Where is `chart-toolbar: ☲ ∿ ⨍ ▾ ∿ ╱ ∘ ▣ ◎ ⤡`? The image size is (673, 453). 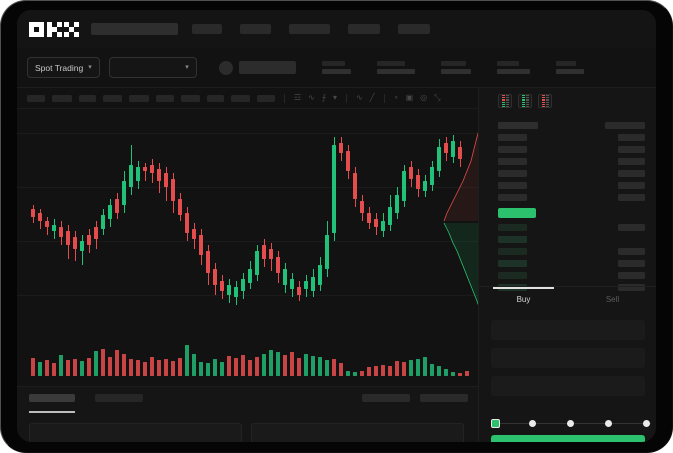
chart-toolbar: ☲ ∿ ⨍ ▾ ∿ ╱ ∘ ▣ ◎ ⤡ is located at coordinates (336, 98).